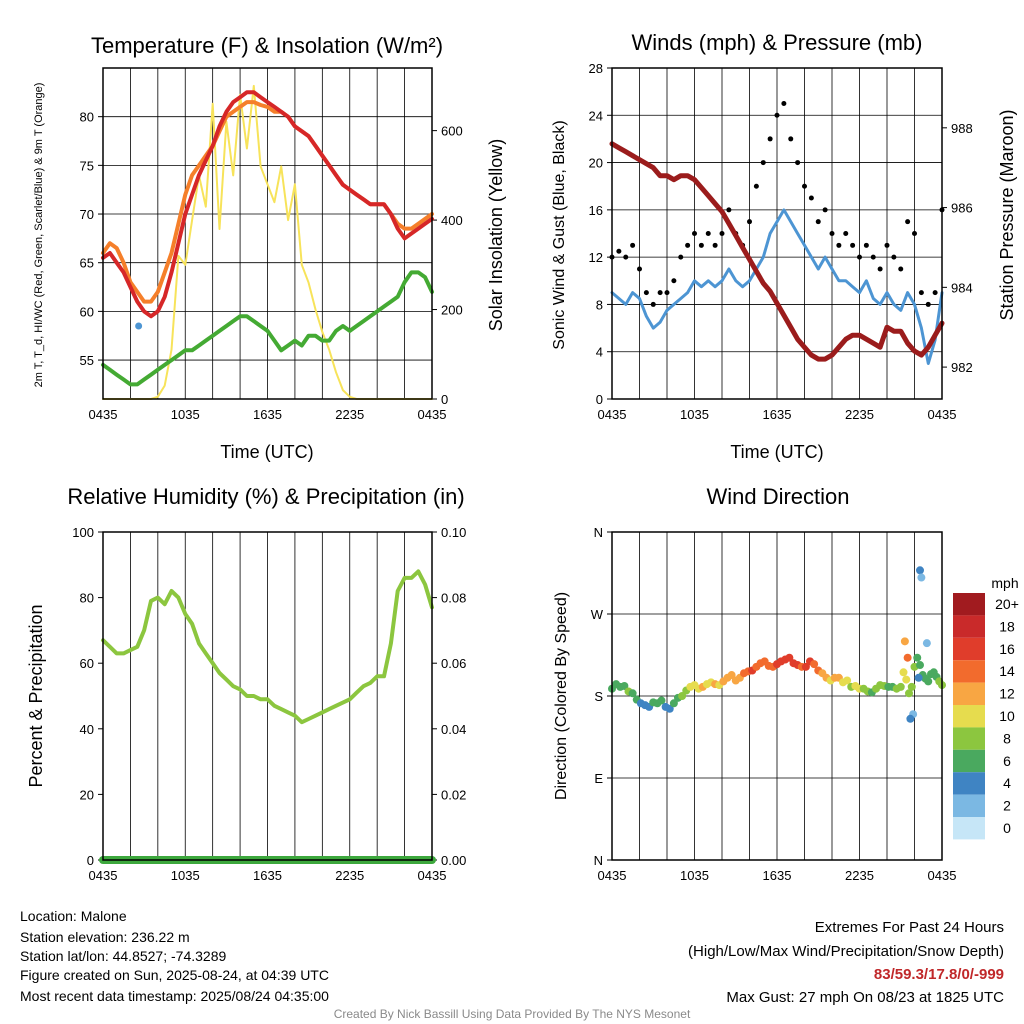  What do you see at coordinates (453, 860) in the screenshot?
I see `rh-y2-tick-label: 0.00` at bounding box center [453, 860].